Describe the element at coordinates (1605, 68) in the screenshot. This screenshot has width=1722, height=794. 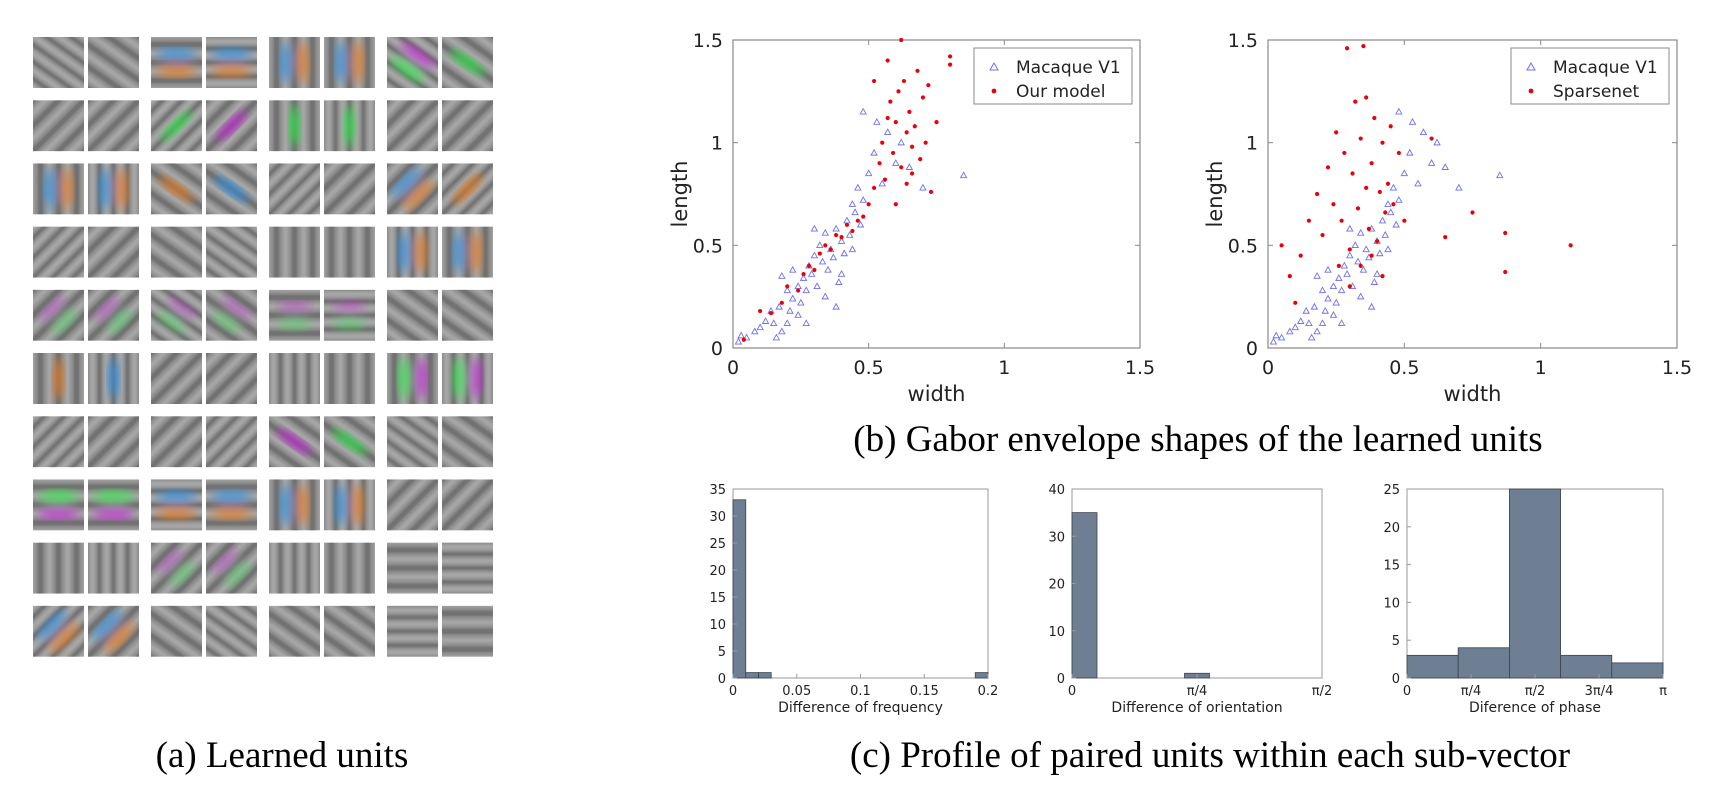
I see `legend-label: Macaque V1` at that location.